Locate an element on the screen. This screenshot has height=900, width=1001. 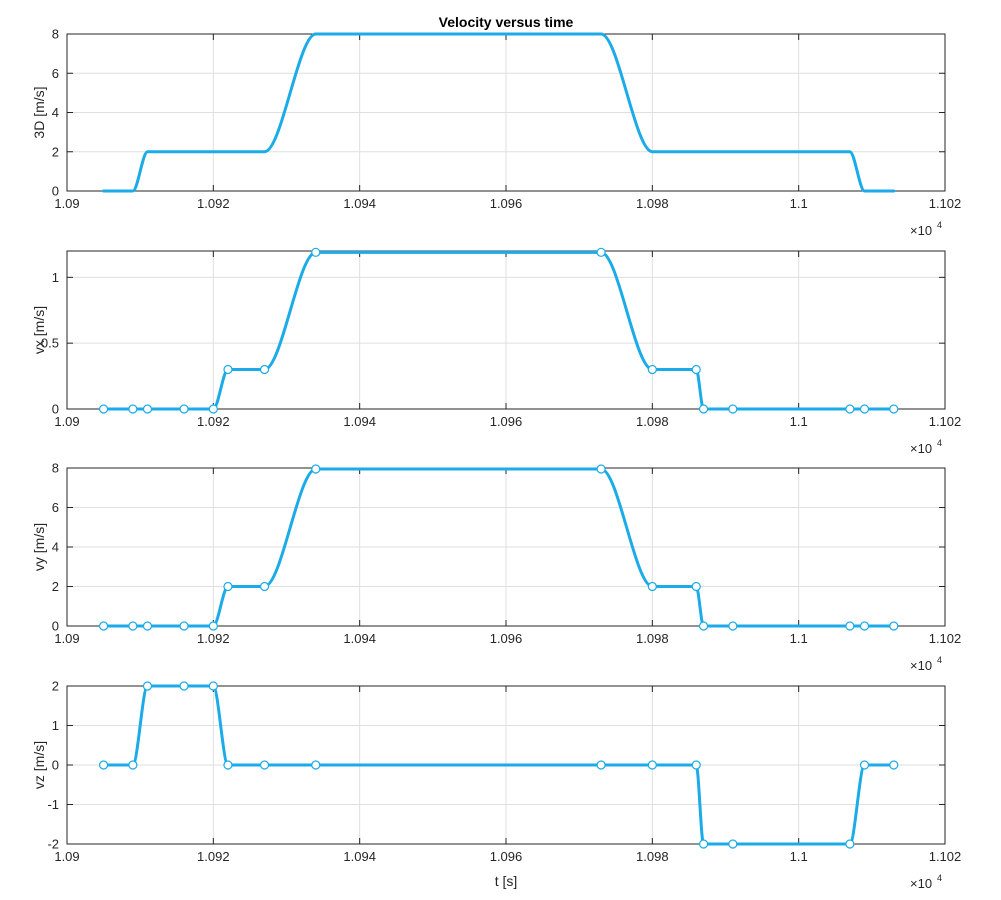
y-tick-label: -1 is located at coordinates (53, 804).